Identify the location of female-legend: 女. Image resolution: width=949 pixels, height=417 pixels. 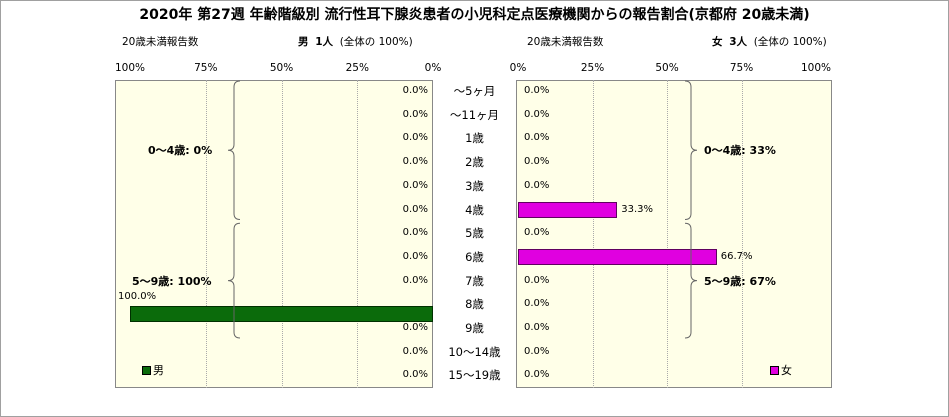
(781, 370).